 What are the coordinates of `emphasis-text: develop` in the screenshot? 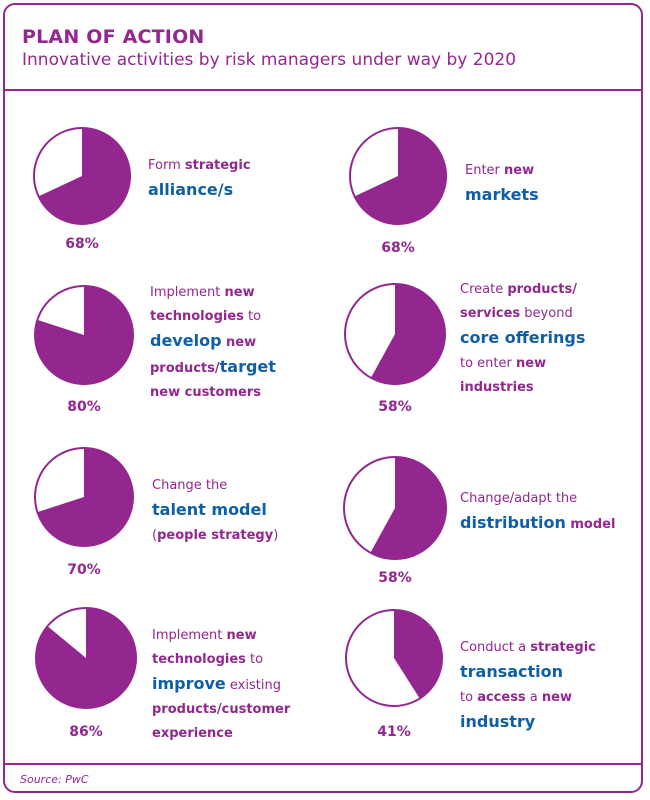 It's located at (186, 340).